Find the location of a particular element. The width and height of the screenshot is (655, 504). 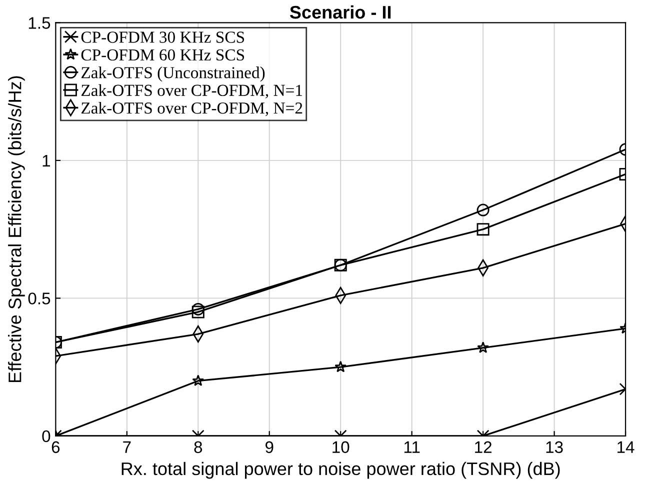

x-axis-title: Rx. total signal power to noise power ratio (TSNR) (dB) is located at coordinates (341, 470).